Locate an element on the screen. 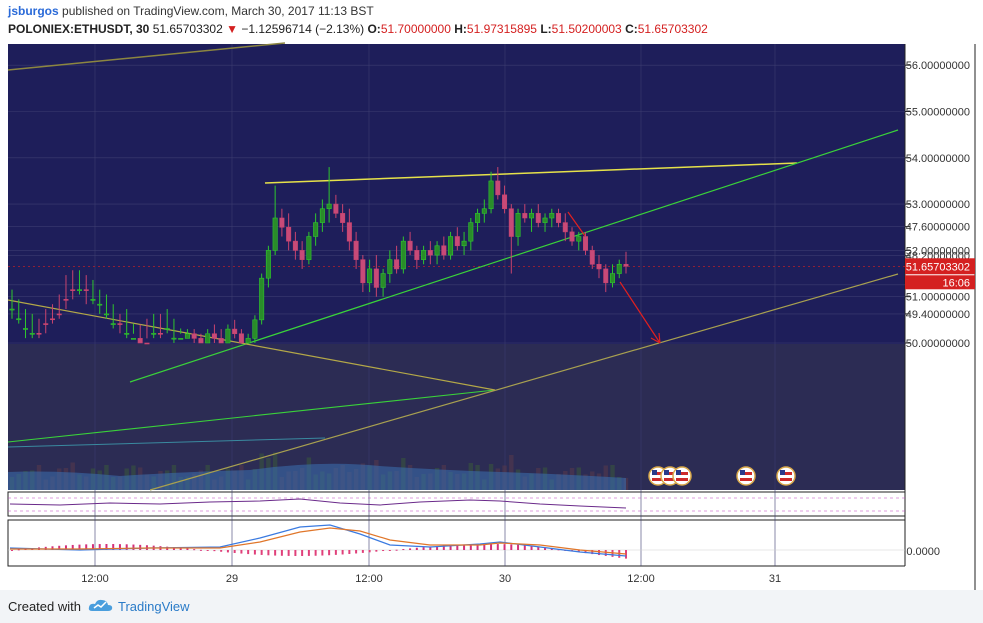  countdown-label: 16:06 is located at coordinates (956, 283).